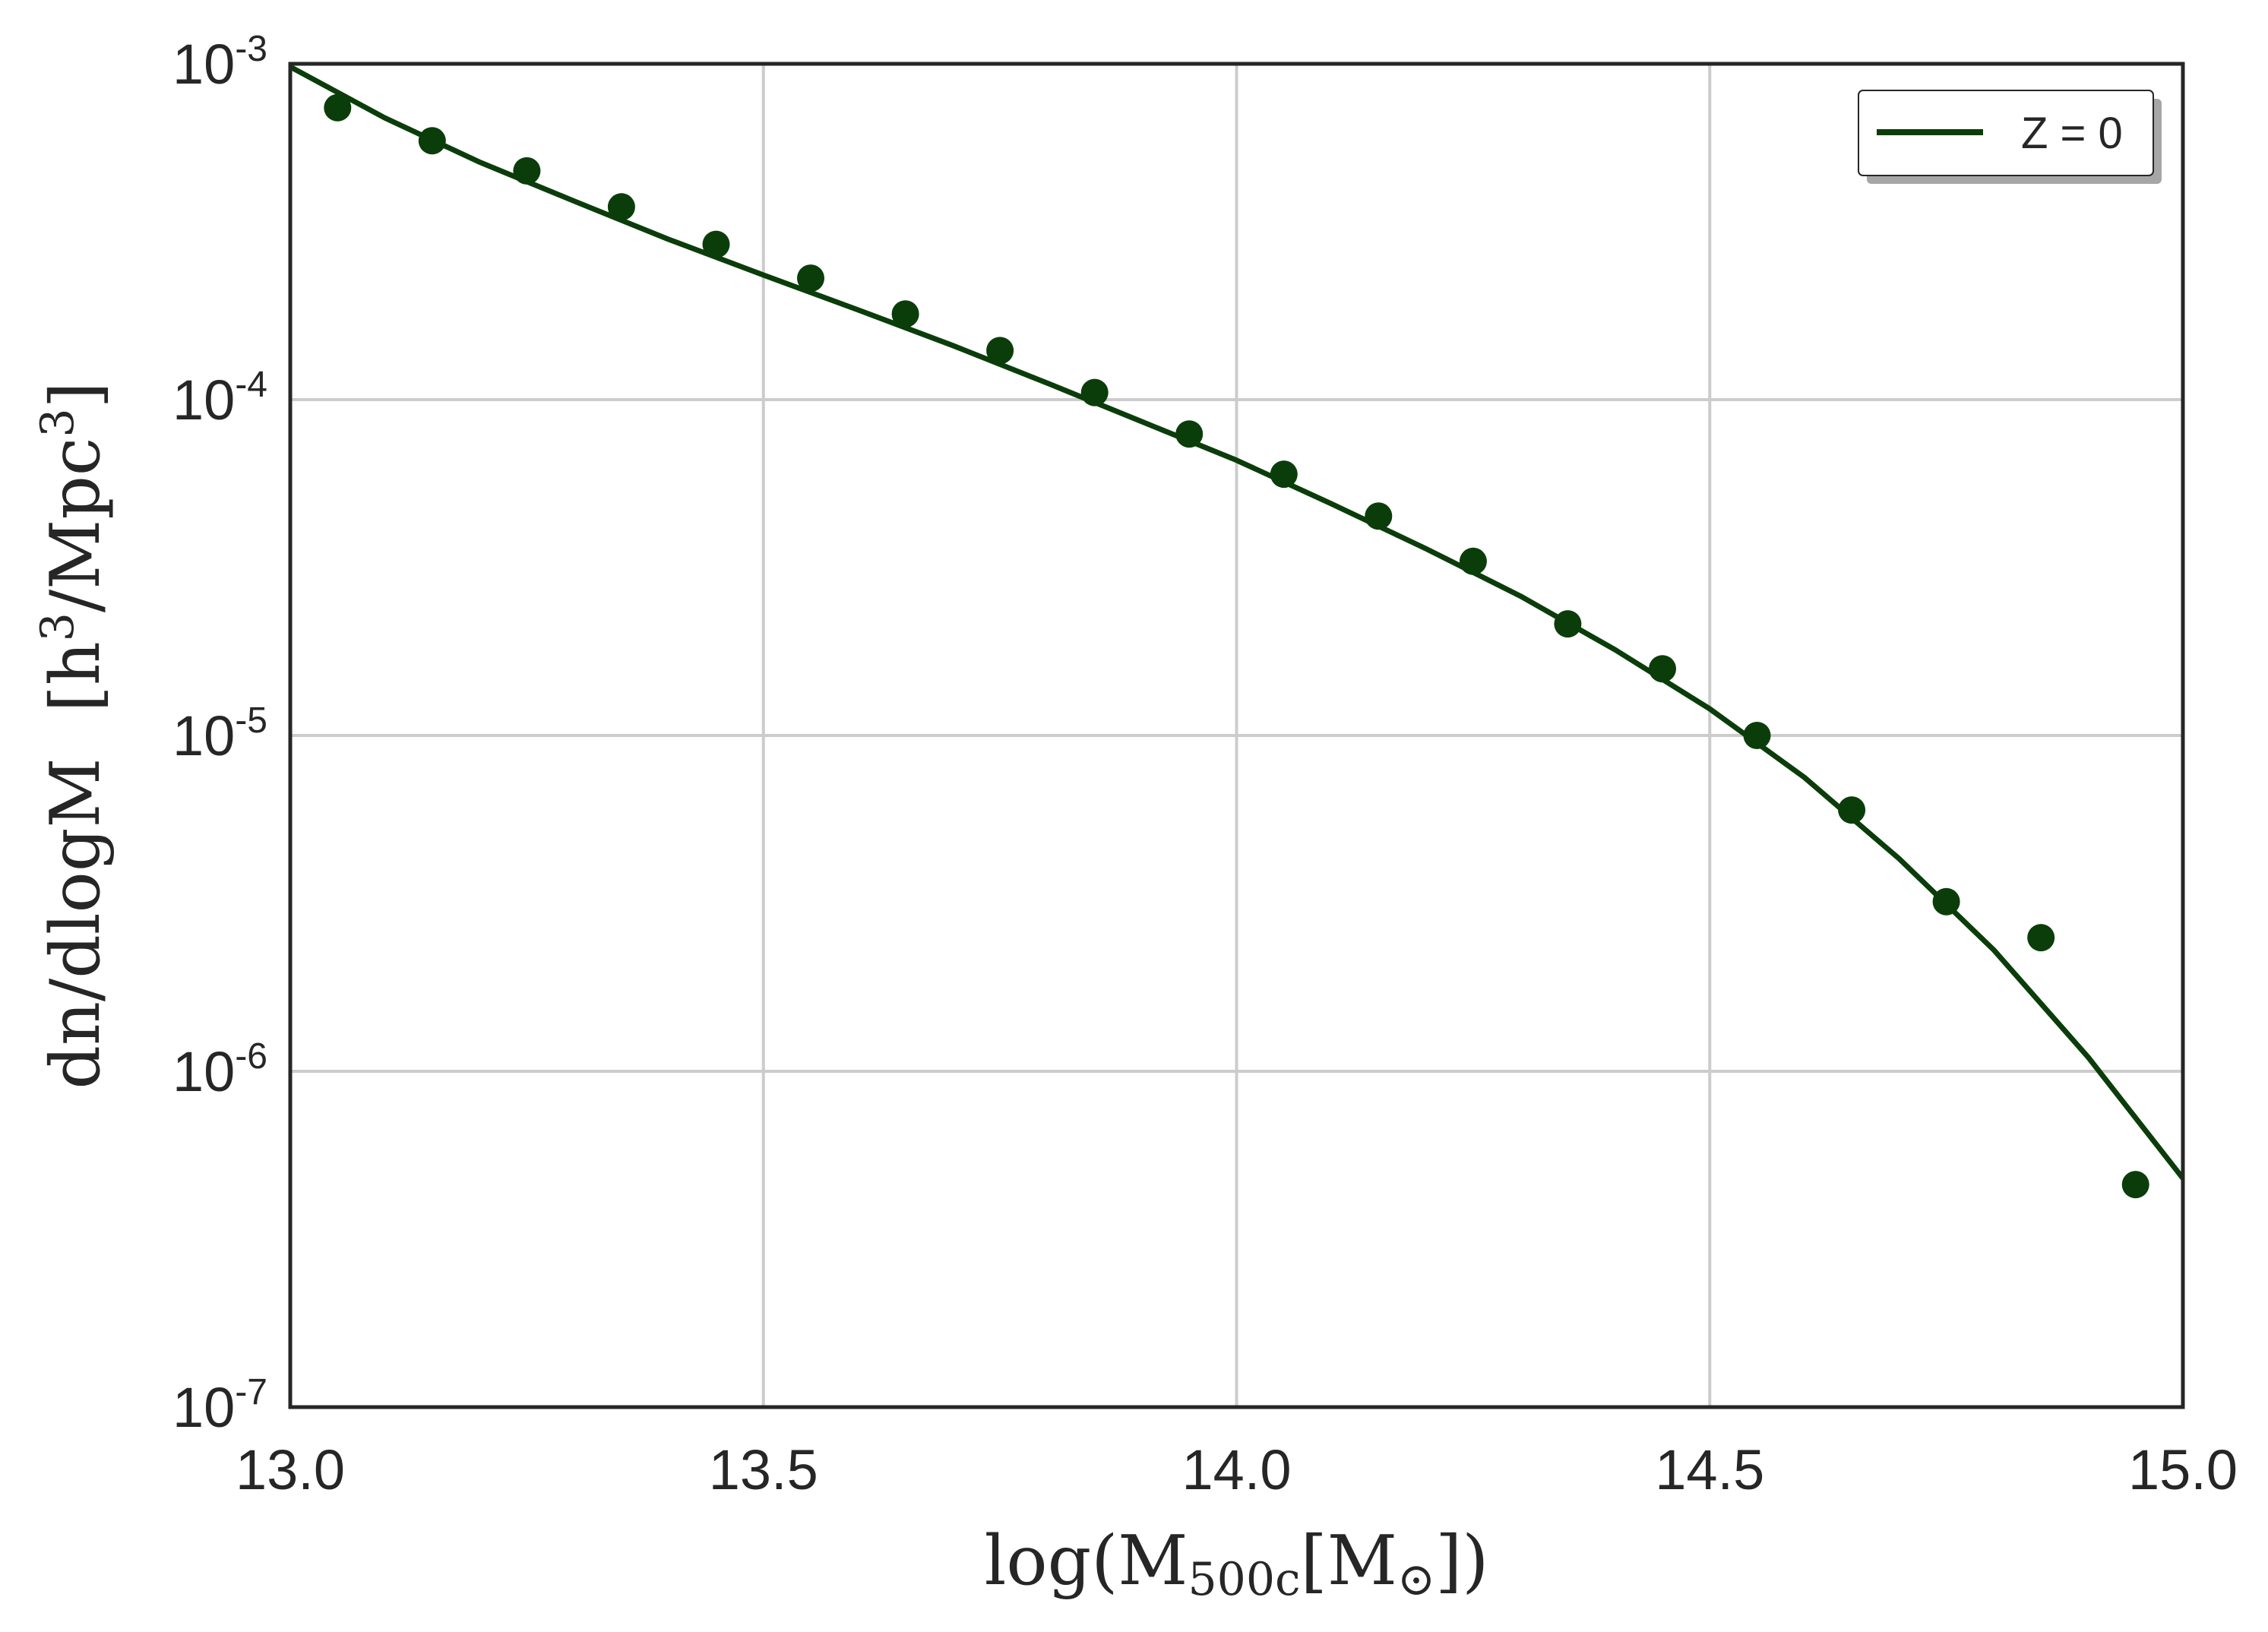 The height and width of the screenshot is (1632, 2268). What do you see at coordinates (1237, 1563) in the screenshot?
I see `x-axis-label: log(M500c[M⊙])` at bounding box center [1237, 1563].